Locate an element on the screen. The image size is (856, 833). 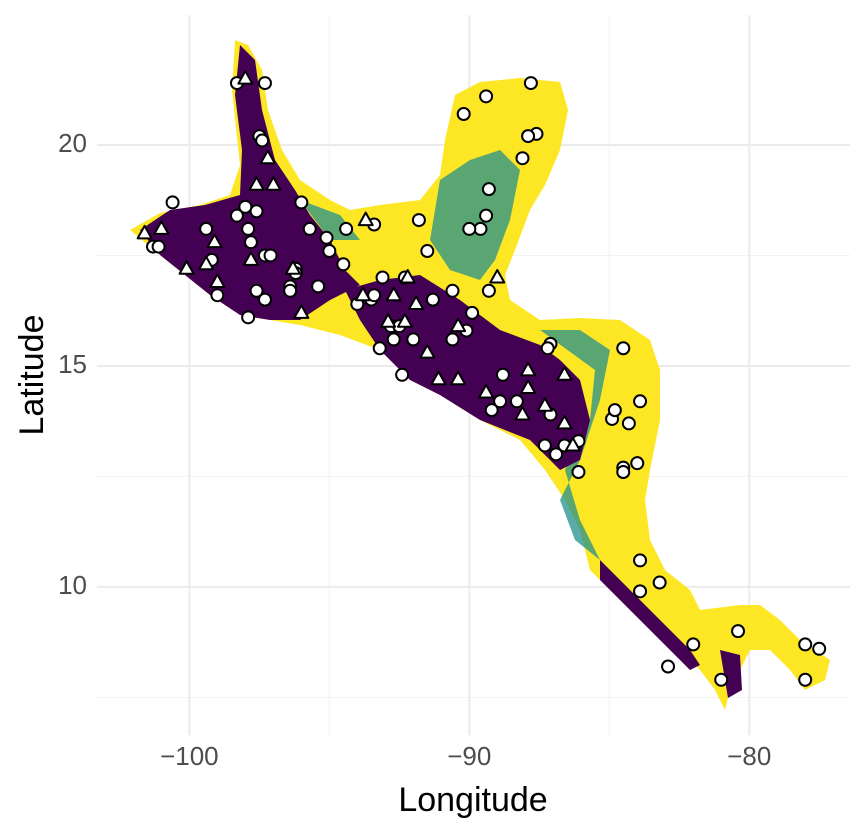
y-tick-label: 20 is located at coordinates (72, 143).